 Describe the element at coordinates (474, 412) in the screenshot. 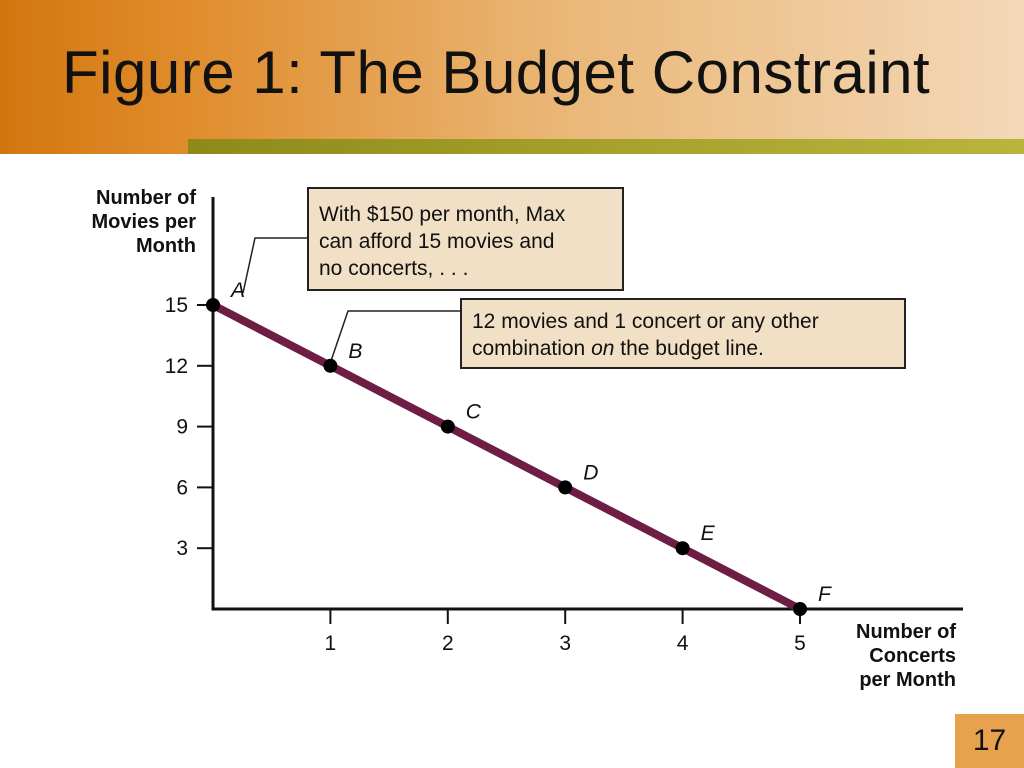

I see `point-label-c: C` at that location.